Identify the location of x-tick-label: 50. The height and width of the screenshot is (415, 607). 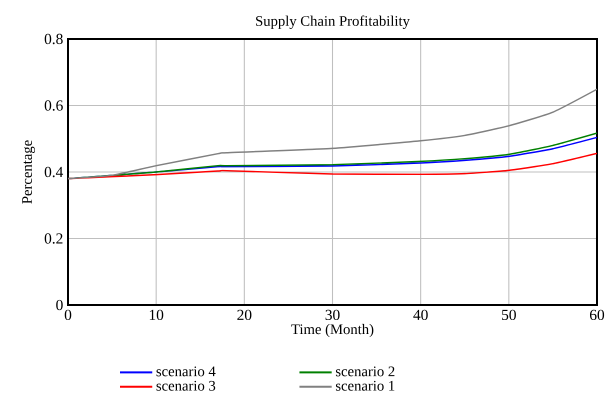
(509, 315).